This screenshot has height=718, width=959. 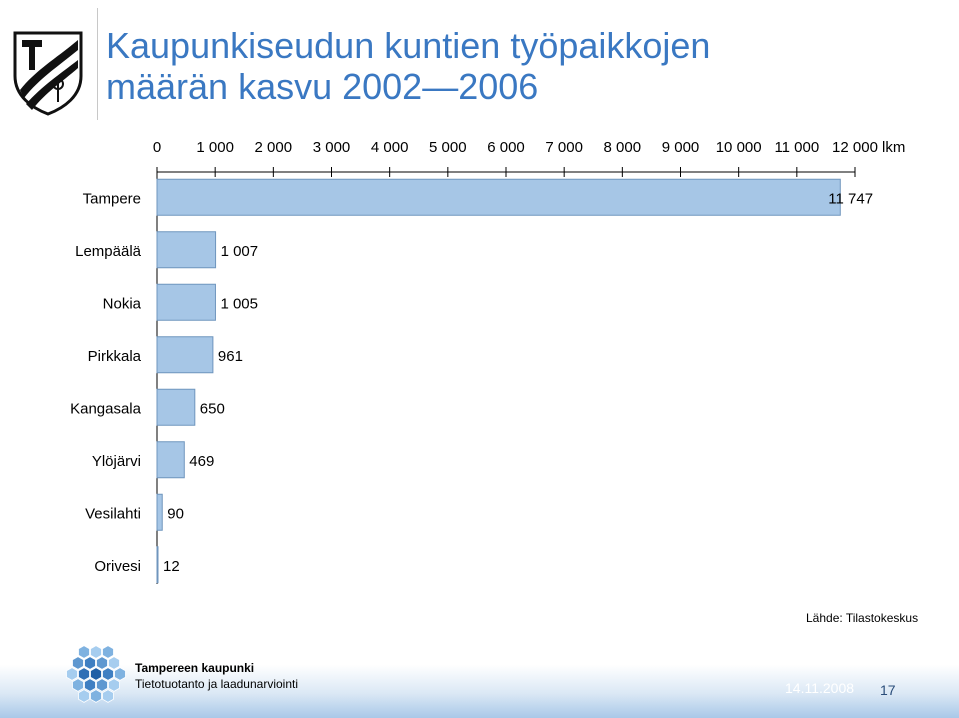 What do you see at coordinates (186, 302) in the screenshot?
I see `bar-nokia` at bounding box center [186, 302].